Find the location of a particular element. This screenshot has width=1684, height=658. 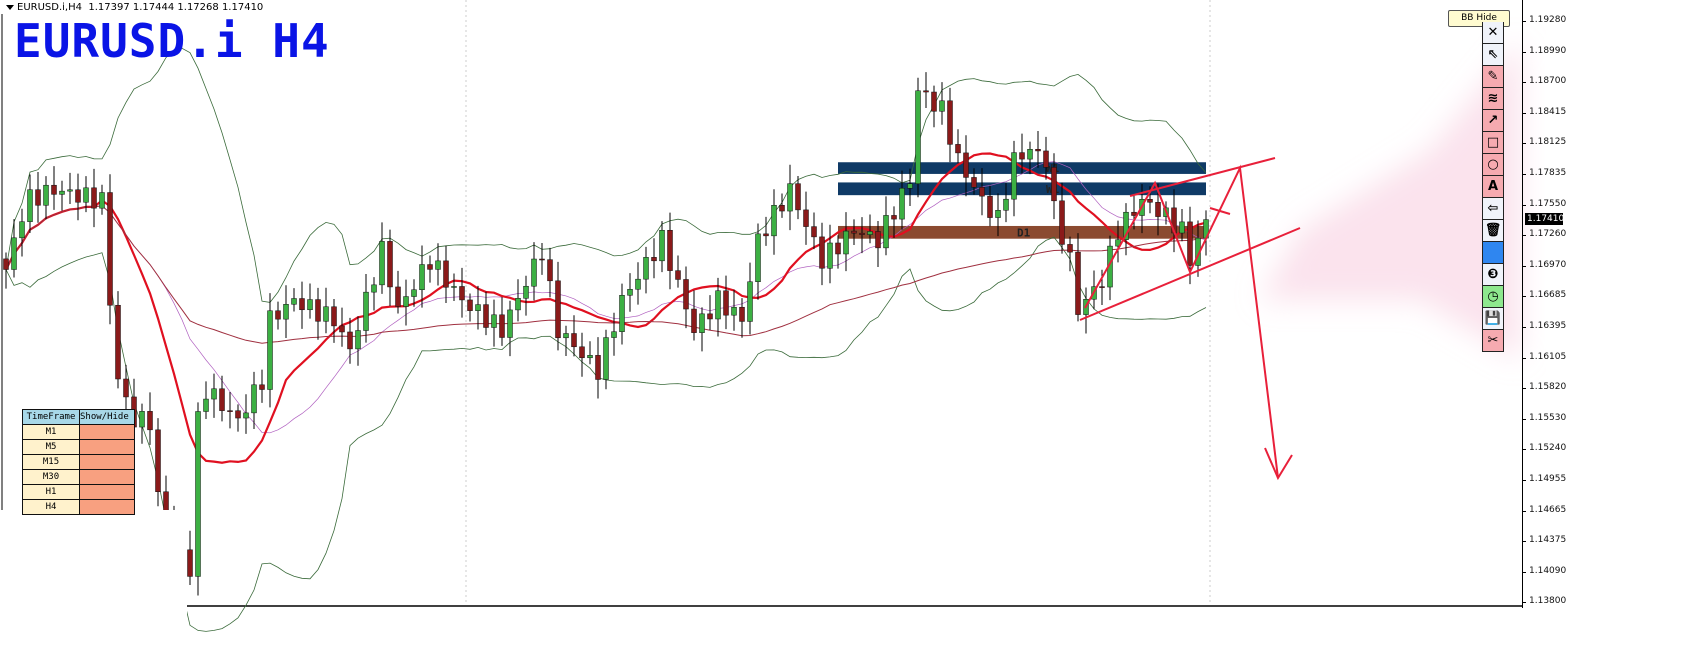

zone-w1 is located at coordinates (1022, 189).